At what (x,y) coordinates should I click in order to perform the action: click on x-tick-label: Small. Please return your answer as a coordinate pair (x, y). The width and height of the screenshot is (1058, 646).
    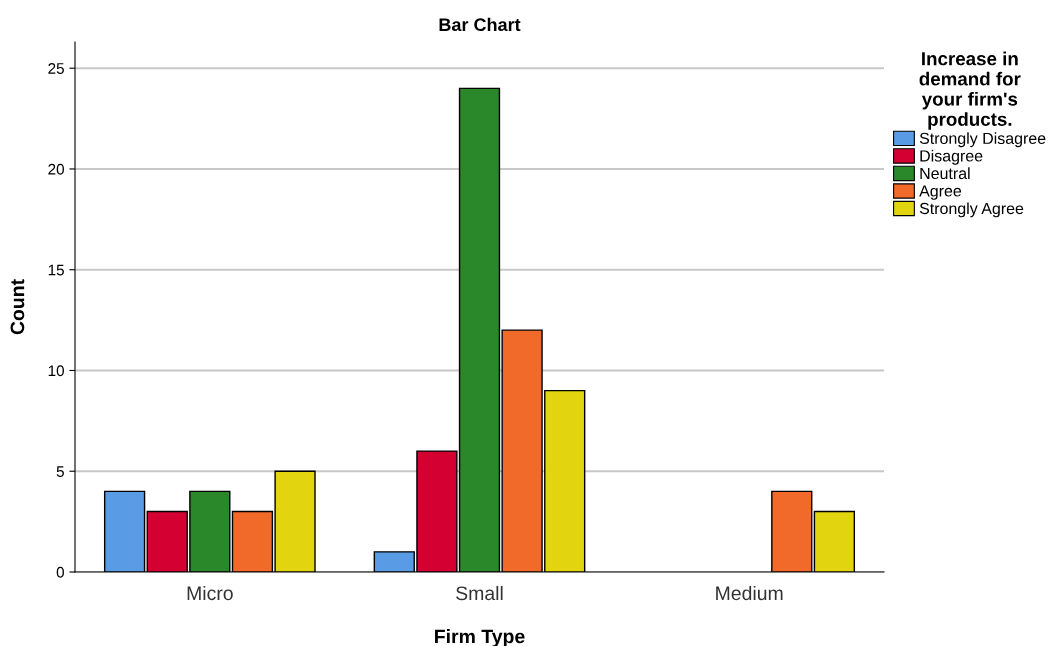
    Looking at the image, I should click on (479, 593).